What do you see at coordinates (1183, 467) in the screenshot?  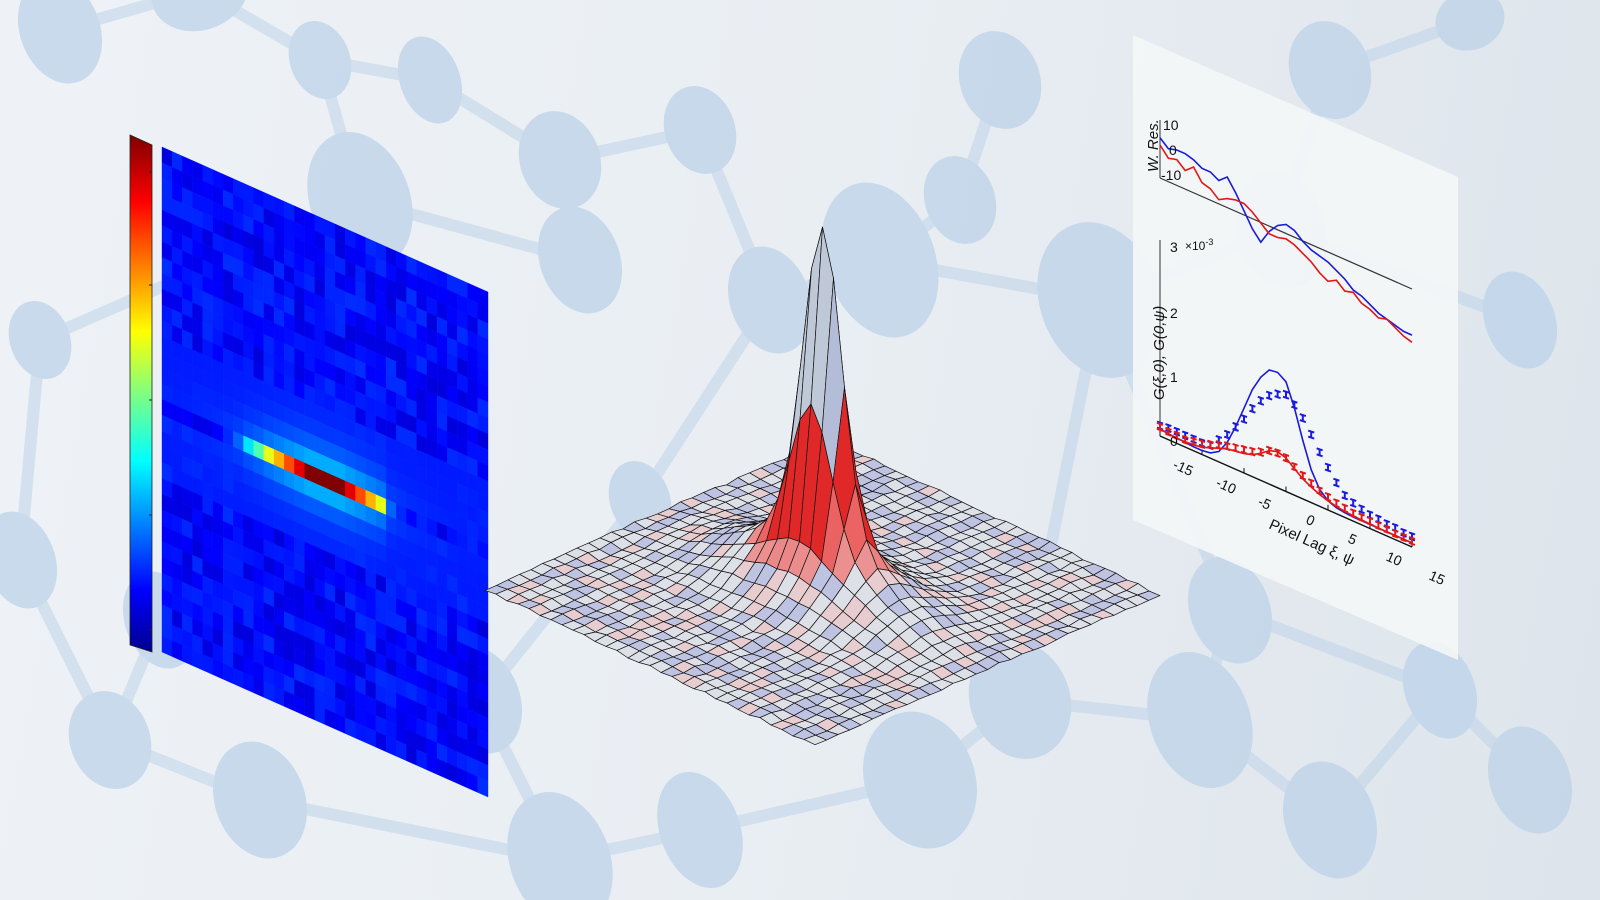 I see `x-tick-m15: -15` at bounding box center [1183, 467].